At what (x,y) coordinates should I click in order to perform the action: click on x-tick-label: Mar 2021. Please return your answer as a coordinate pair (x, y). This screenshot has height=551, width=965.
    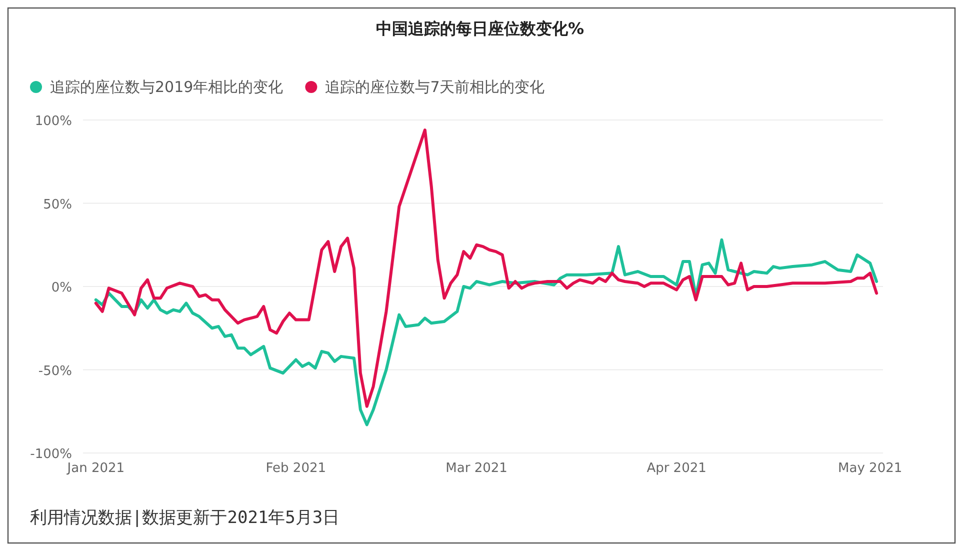
    Looking at the image, I should click on (477, 468).